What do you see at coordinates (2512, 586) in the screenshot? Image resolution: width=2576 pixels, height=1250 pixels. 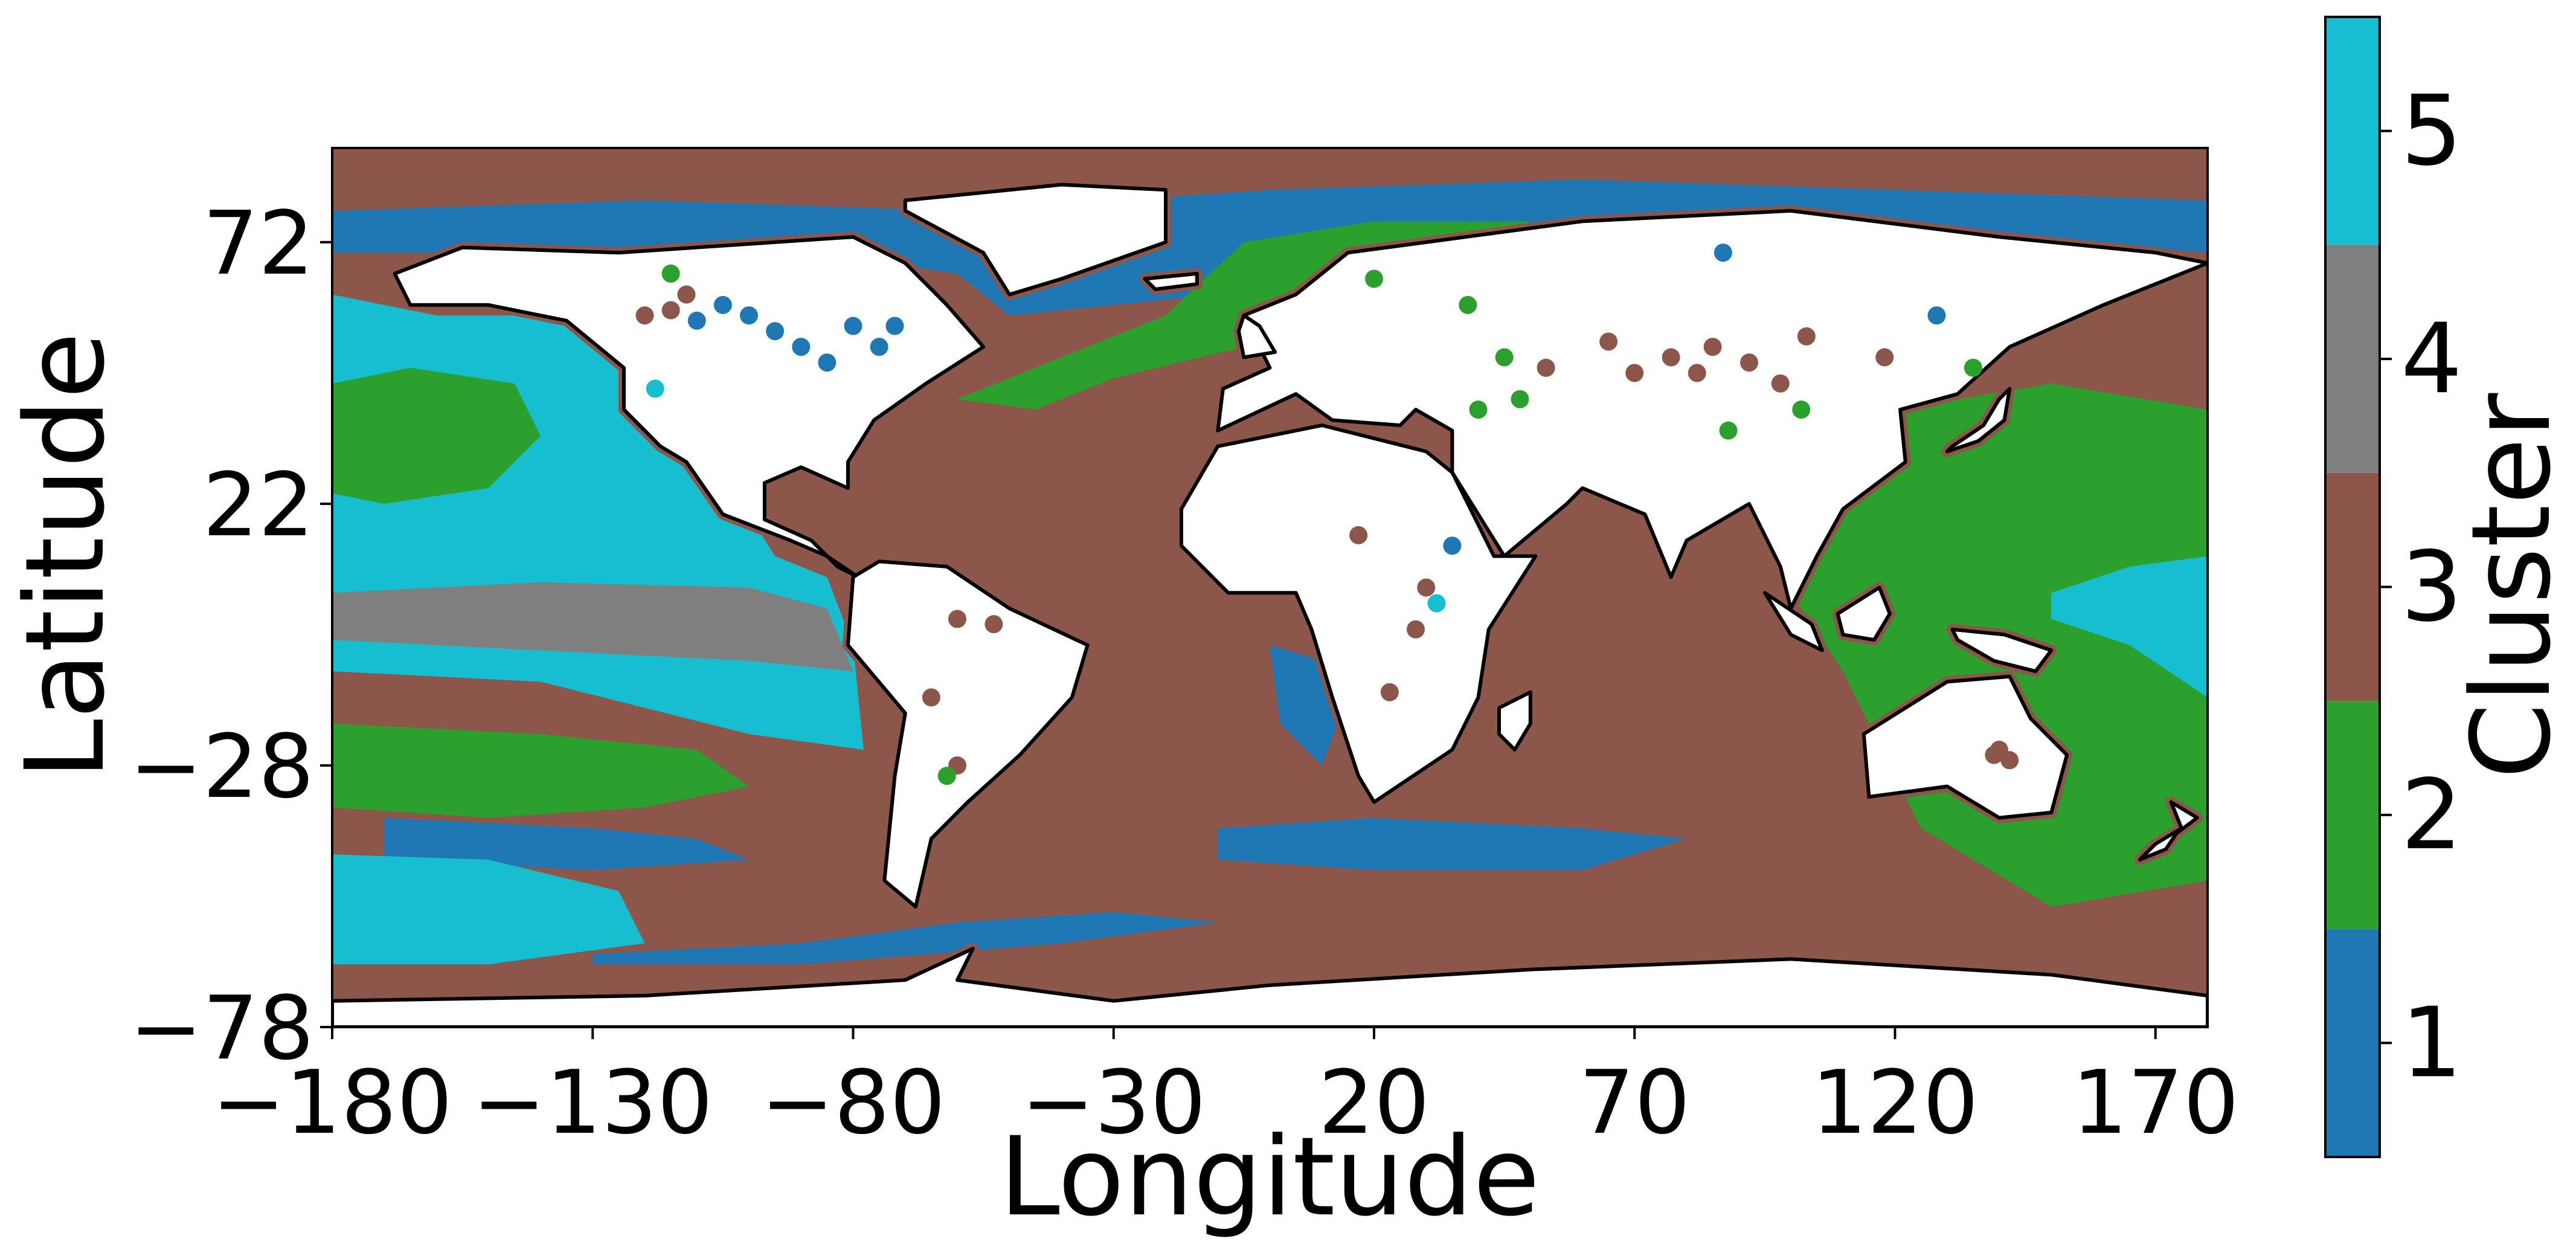 I see `colorbar-label: Cluster` at bounding box center [2512, 586].